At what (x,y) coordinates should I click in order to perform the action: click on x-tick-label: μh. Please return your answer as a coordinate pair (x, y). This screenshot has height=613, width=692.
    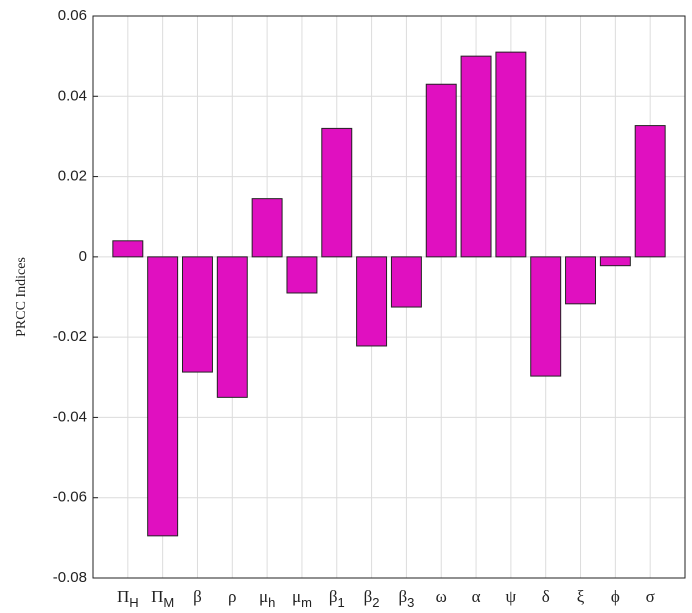
    Looking at the image, I should click on (267, 599).